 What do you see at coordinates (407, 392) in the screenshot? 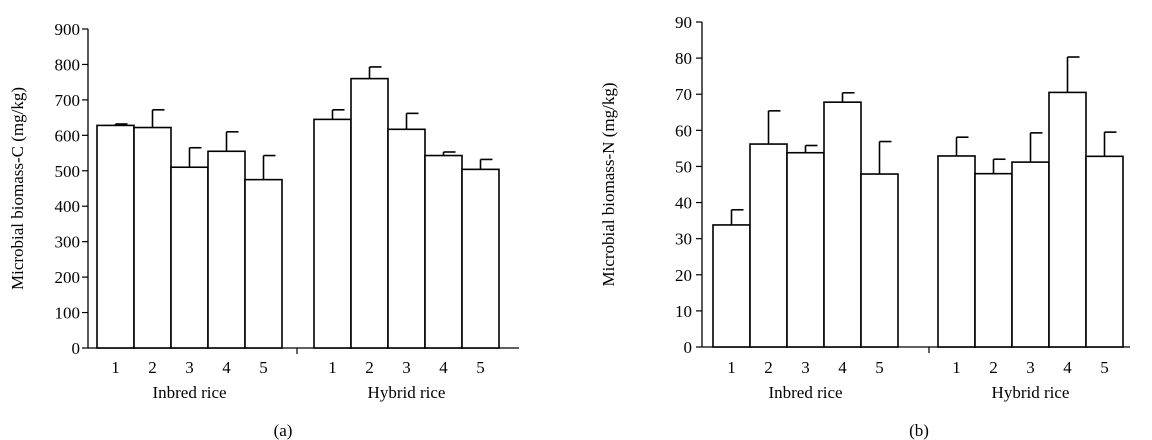
I see `group-label-a-hybrid: Hybrid rice` at bounding box center [407, 392].